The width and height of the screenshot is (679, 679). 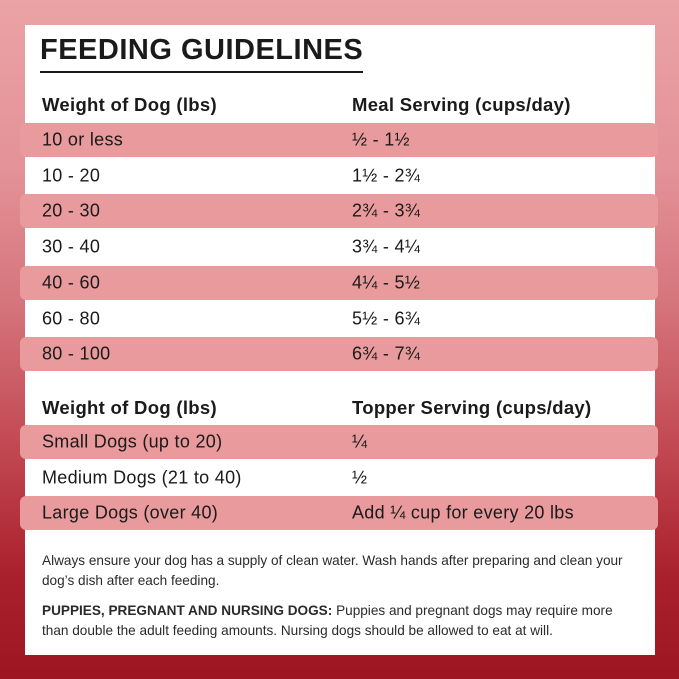 What do you see at coordinates (386, 282) in the screenshot?
I see `table-cell: 4¼ - 5½` at bounding box center [386, 282].